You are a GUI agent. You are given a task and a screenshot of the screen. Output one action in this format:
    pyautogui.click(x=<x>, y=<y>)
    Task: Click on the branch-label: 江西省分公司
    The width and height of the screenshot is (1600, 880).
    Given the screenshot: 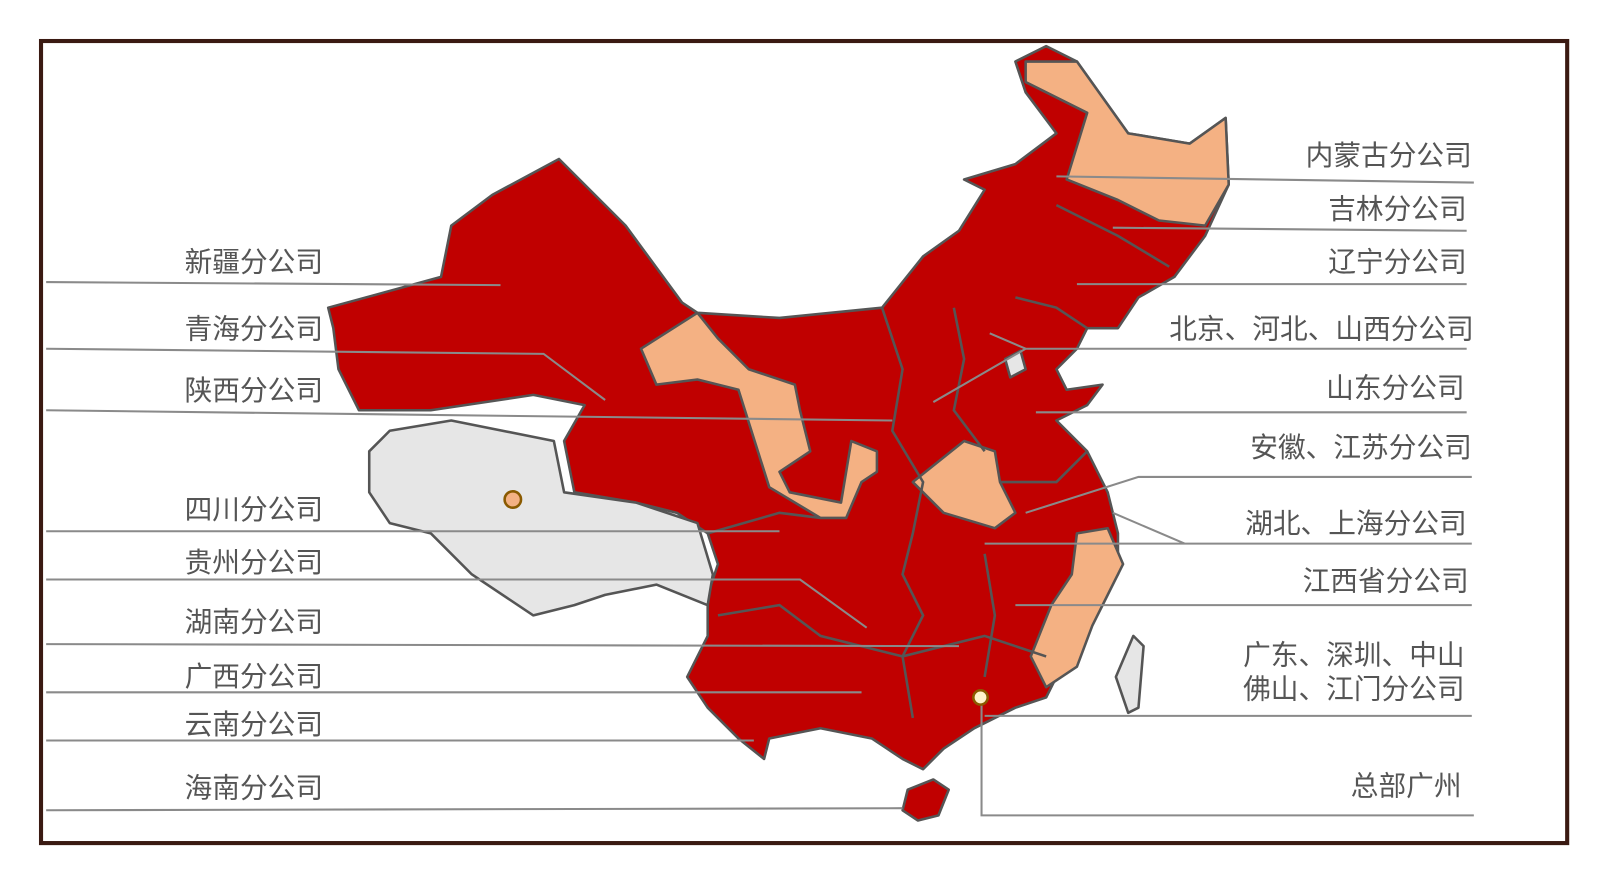 What is the action you would take?
    pyautogui.click(x=1386, y=581)
    